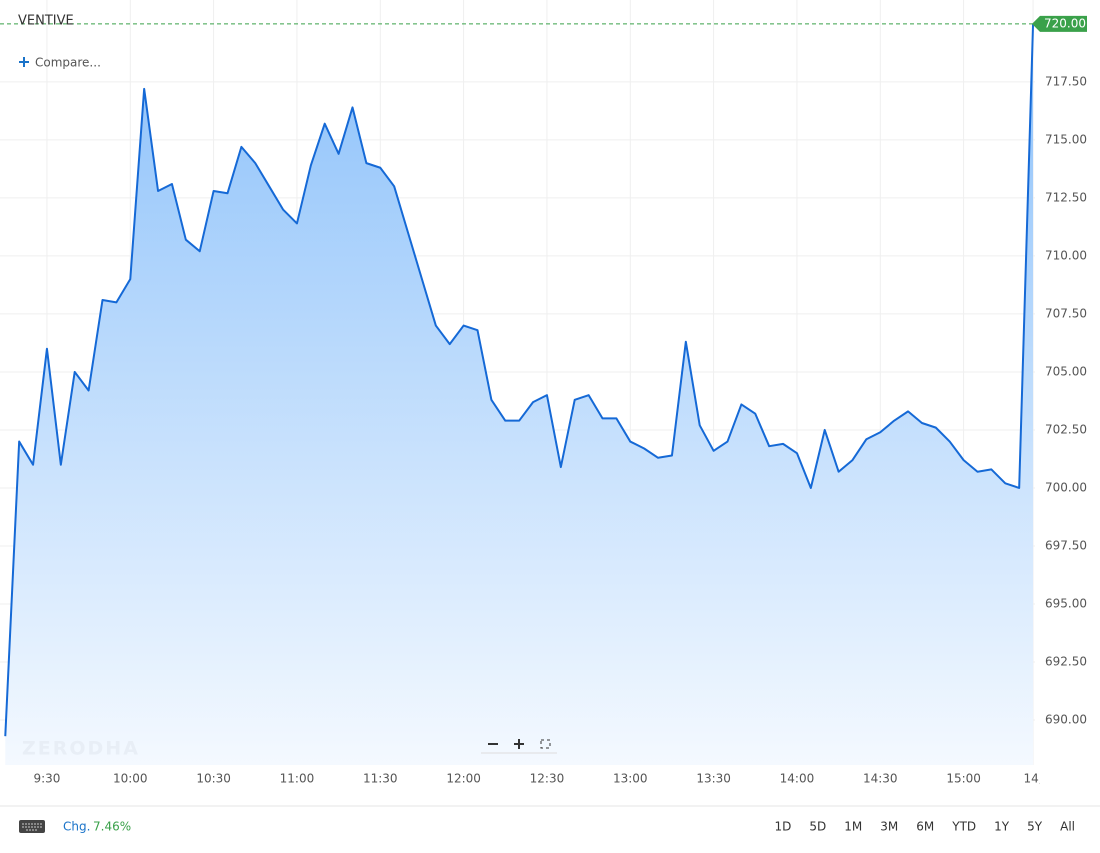  Describe the element at coordinates (1066, 661) in the screenshot. I see `y-tick-label: 692.50` at that location.